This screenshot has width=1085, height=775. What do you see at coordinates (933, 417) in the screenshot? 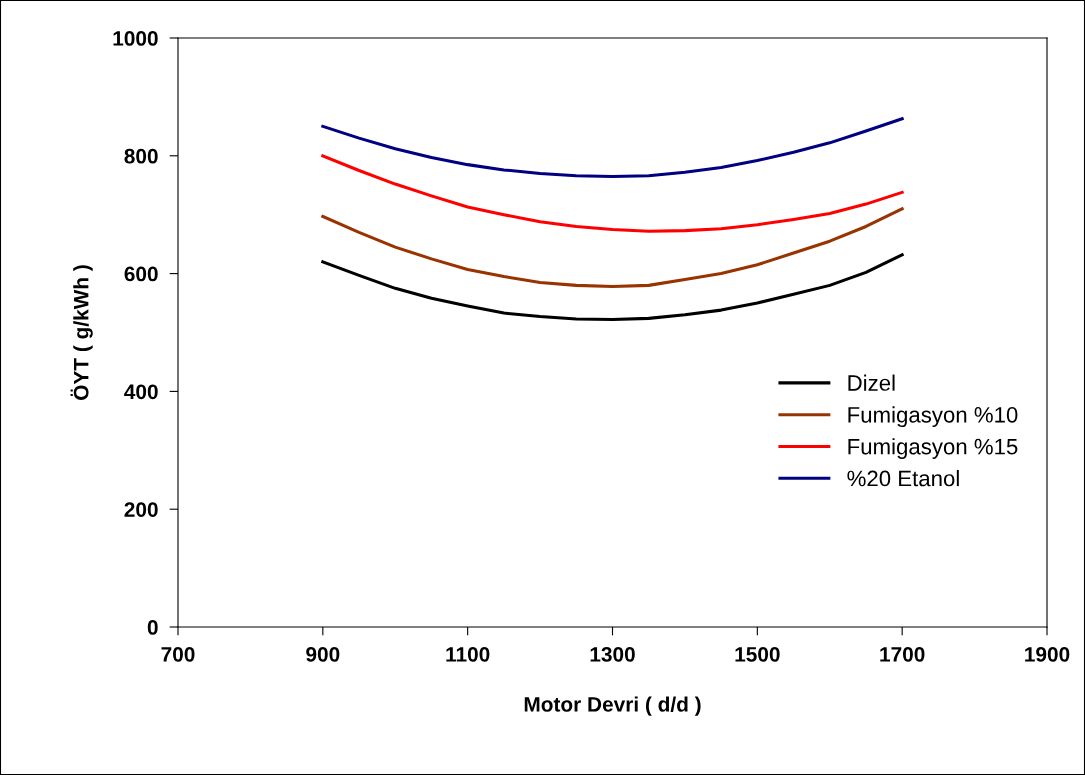
I see `legend-label: Fumigasyon %10` at bounding box center [933, 417].